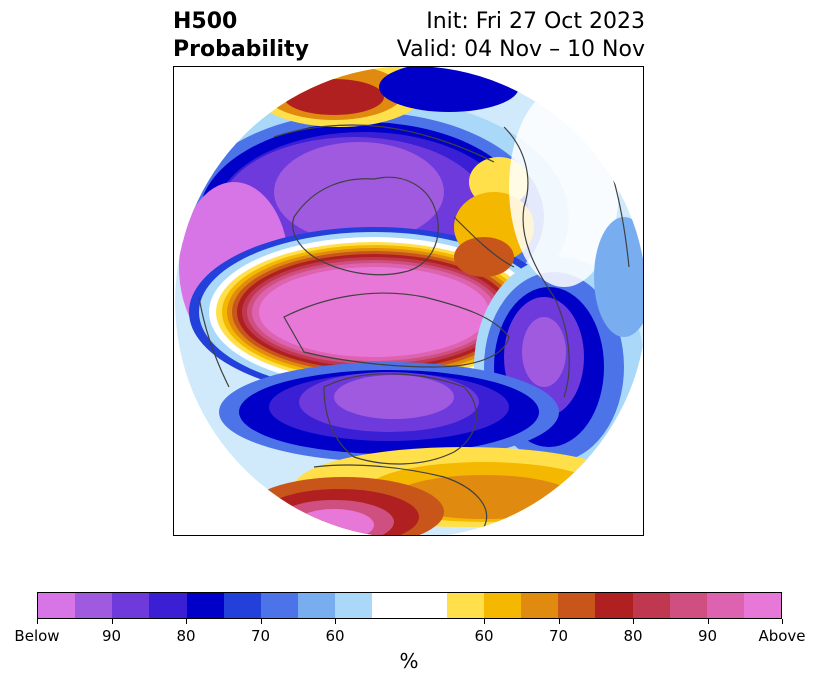  Describe the element at coordinates (409, 661) in the screenshot. I see `colorbar-unit-label: %` at that location.